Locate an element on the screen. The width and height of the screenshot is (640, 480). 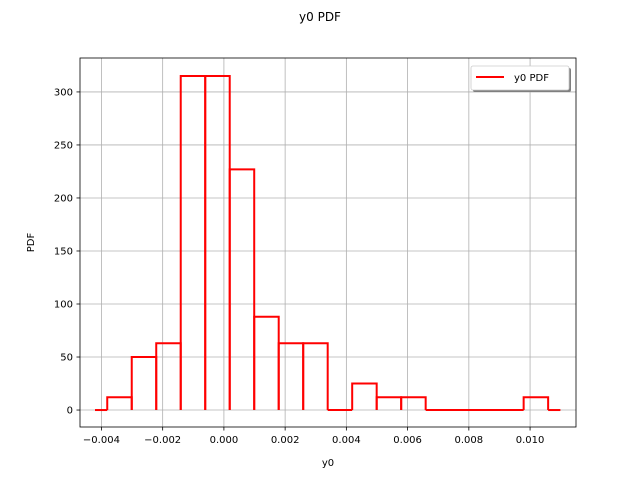
legend: y0 PDF is located at coordinates (520, 78).